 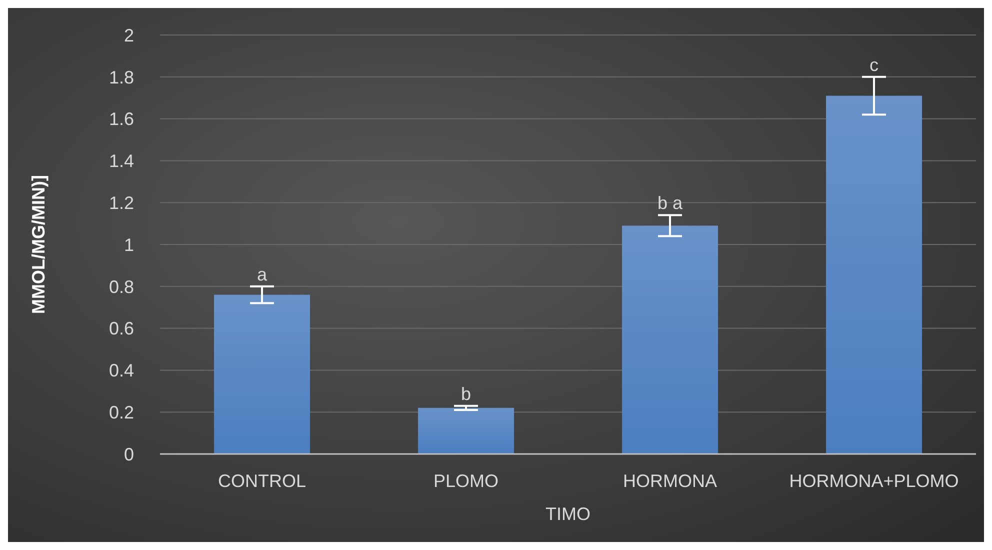 What do you see at coordinates (121, 119) in the screenshot?
I see `y-tick-label: 1.6` at bounding box center [121, 119].